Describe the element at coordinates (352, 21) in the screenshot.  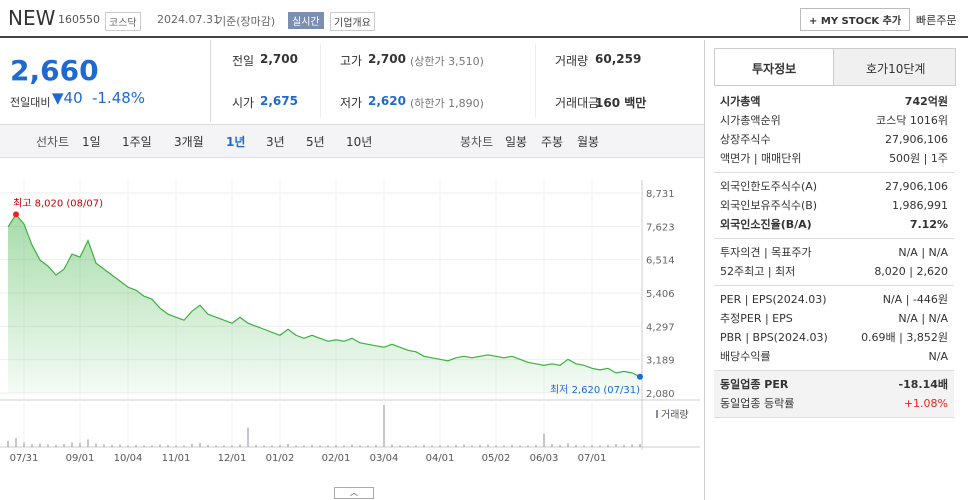
I see `company-info: 기업개요` at that location.